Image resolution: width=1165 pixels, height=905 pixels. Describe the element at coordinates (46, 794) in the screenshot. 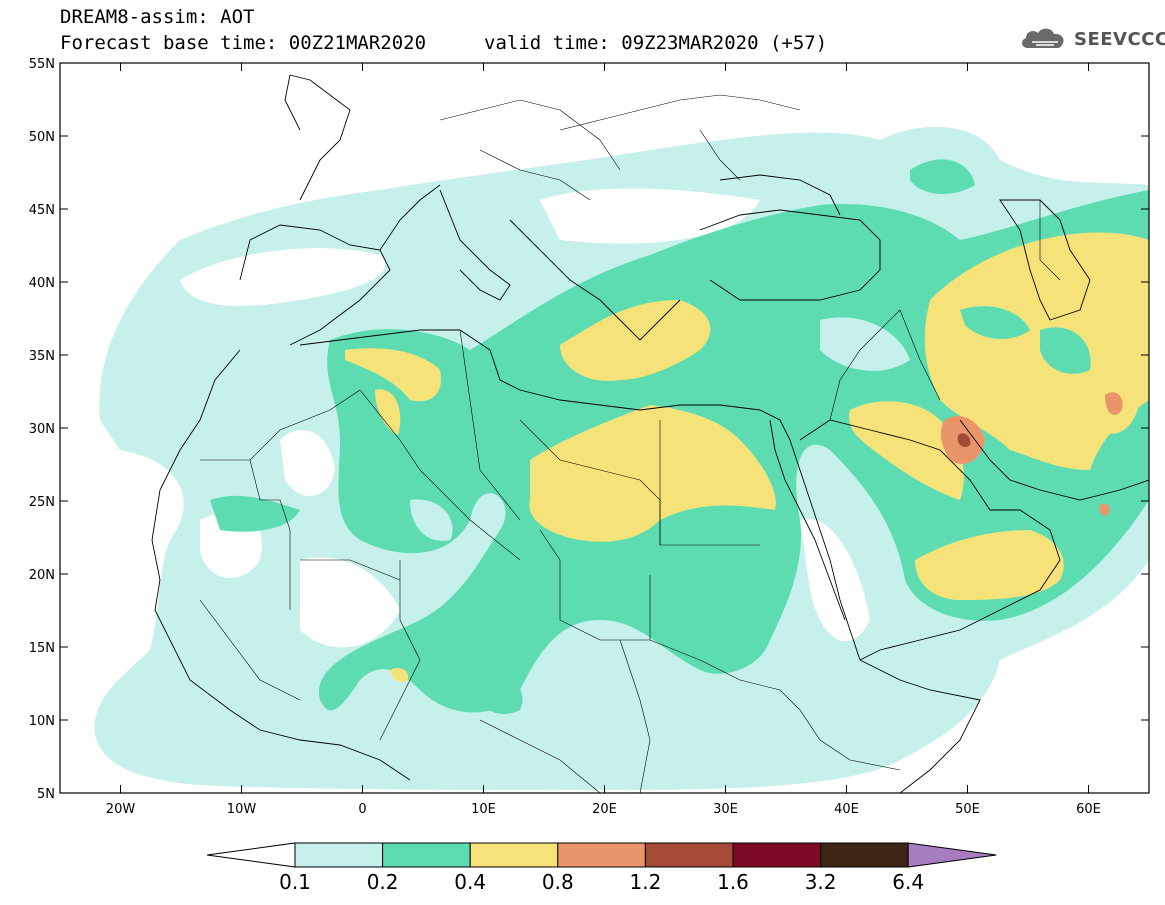

I see `lat-label: 5N` at that location.